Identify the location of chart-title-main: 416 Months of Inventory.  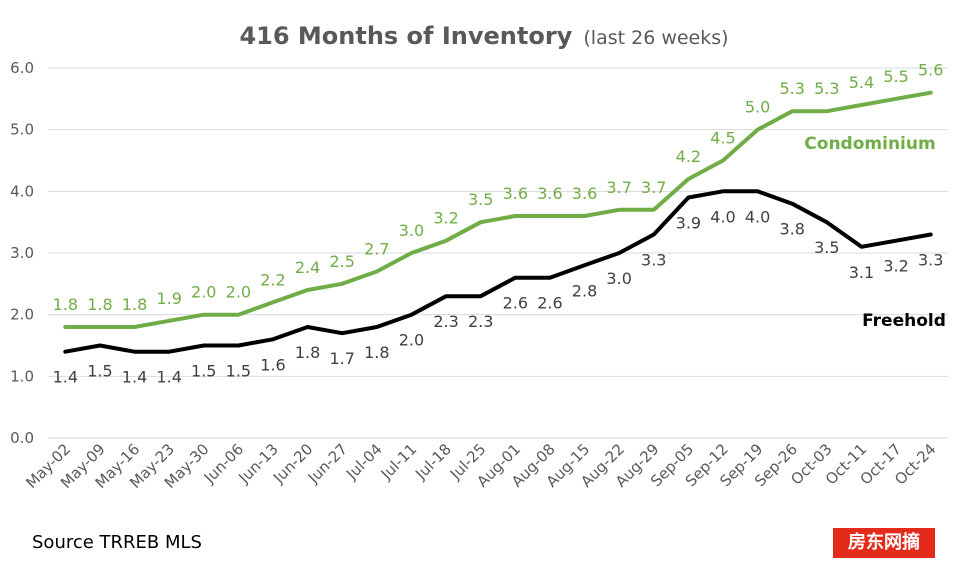
(405, 36).